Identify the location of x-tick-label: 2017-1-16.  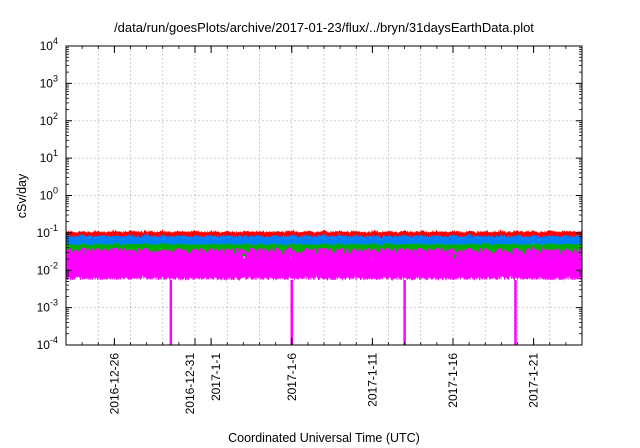
(453, 380).